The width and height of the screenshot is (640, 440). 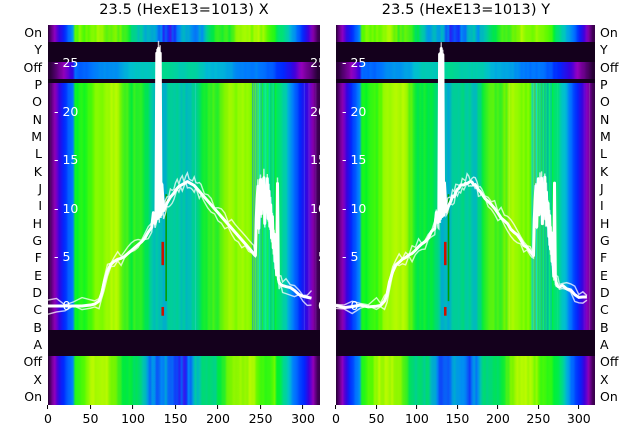 What do you see at coordinates (319, 257) in the screenshot?
I see `y-tick-right-5: 5` at bounding box center [319, 257].